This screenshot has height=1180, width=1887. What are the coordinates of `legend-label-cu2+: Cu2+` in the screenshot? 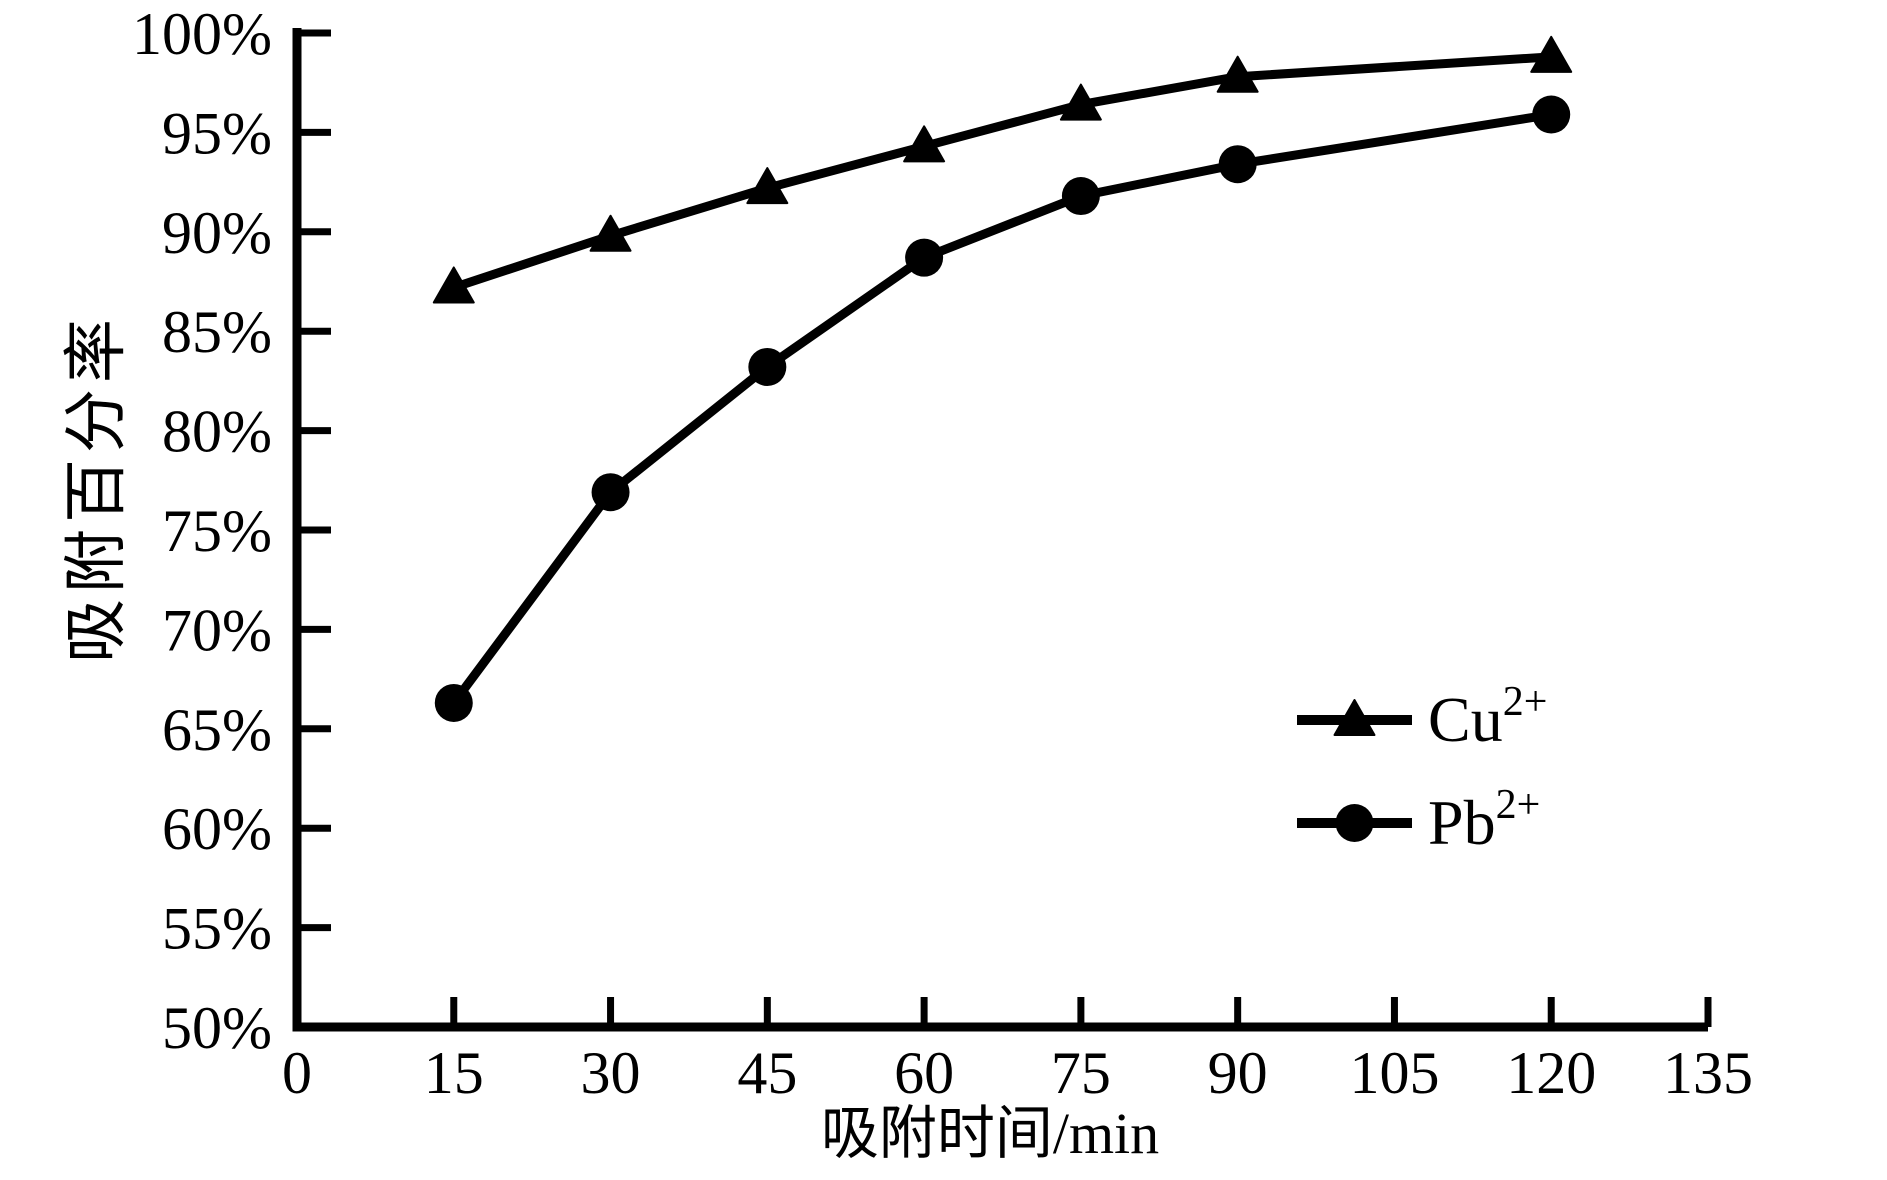 It's located at (1487, 717).